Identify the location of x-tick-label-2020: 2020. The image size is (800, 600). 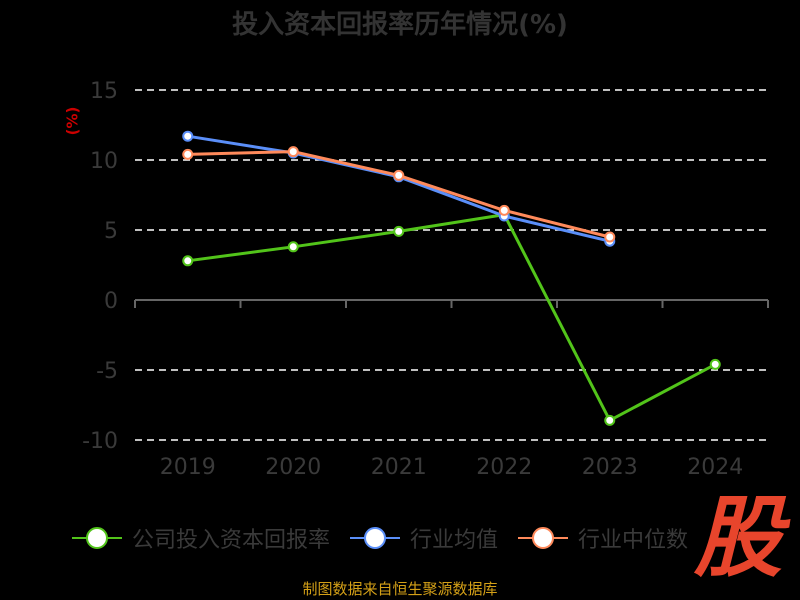
(293, 467).